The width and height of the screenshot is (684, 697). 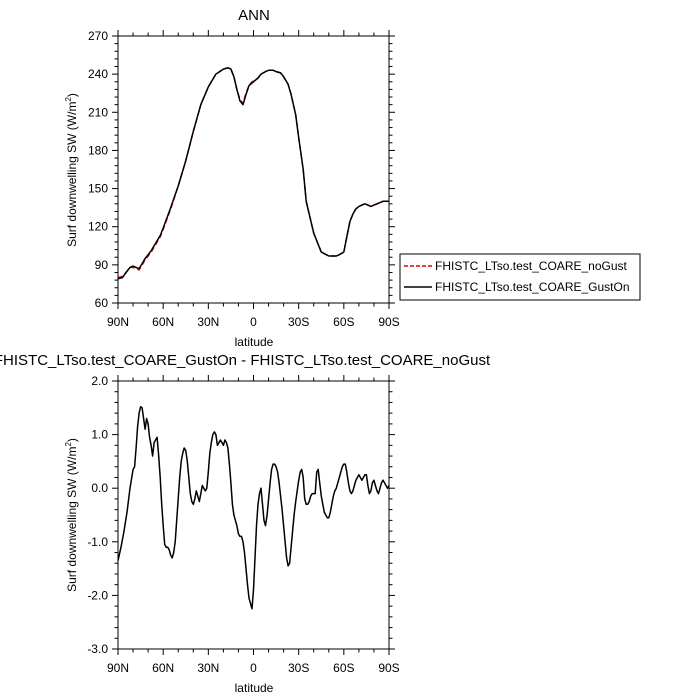 I want to click on top-x-axis-label: latitude, so click(x=254, y=342).